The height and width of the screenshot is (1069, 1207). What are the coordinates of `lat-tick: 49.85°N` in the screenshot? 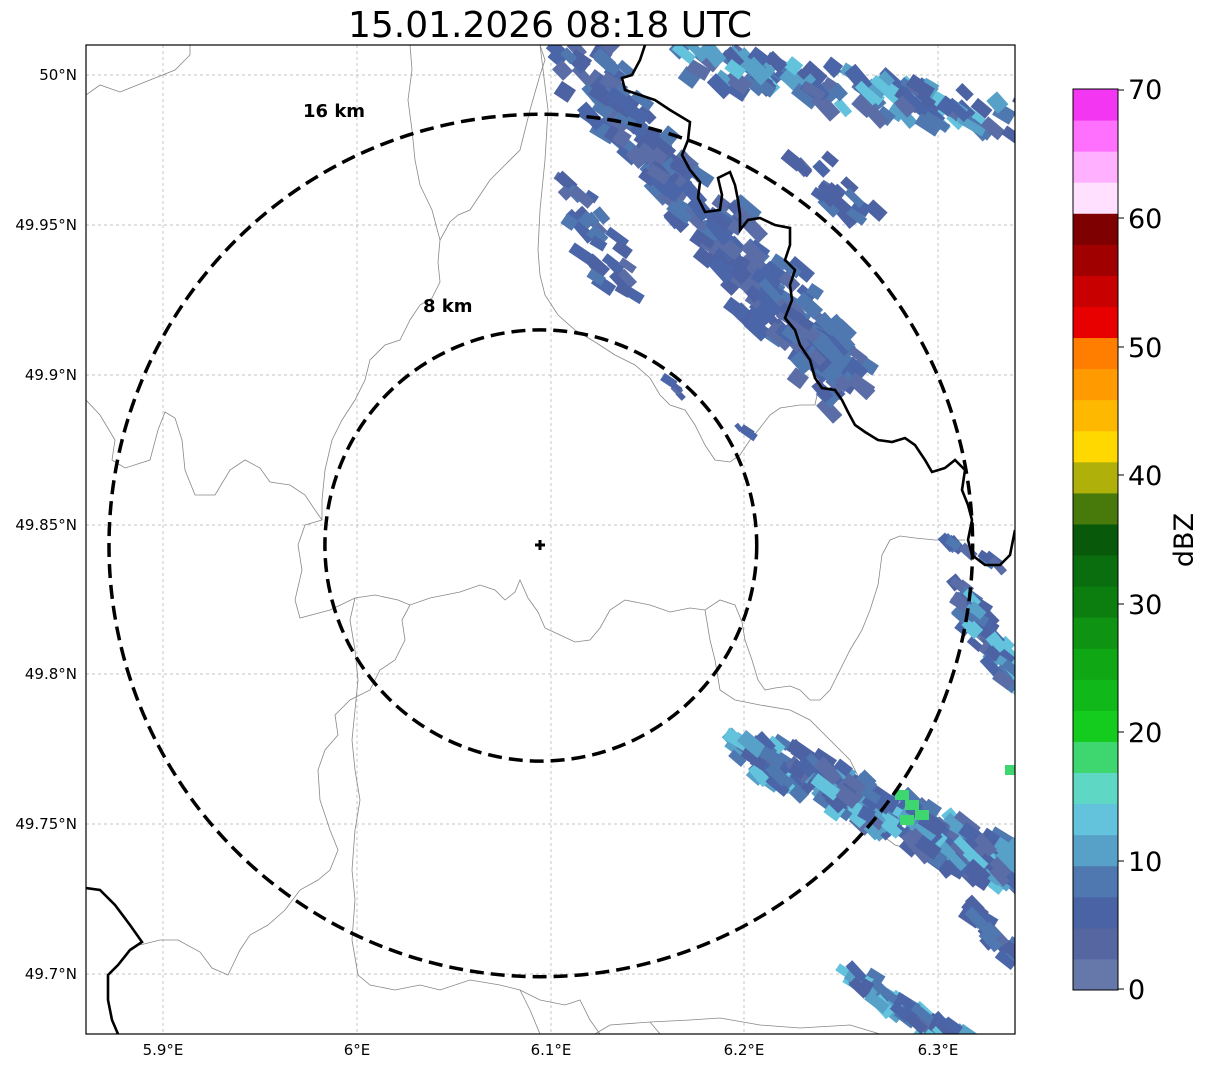 It's located at (46, 525).